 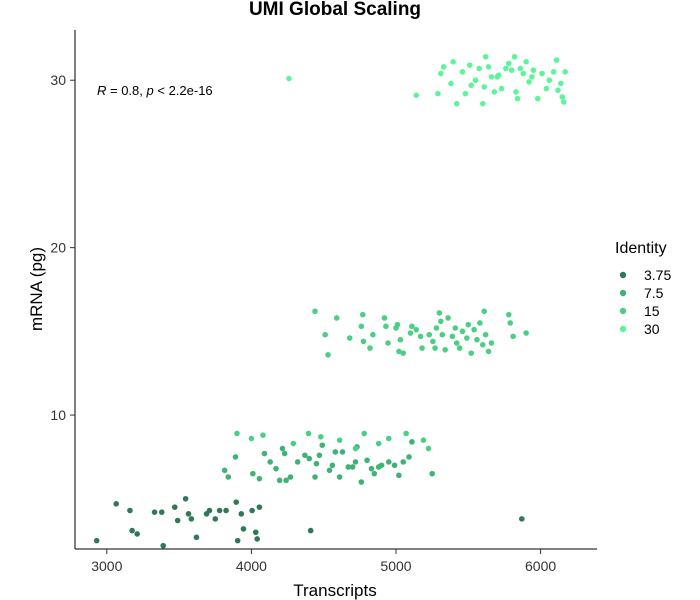 What do you see at coordinates (251, 566) in the screenshot?
I see `x-tick-label: 4000` at bounding box center [251, 566].